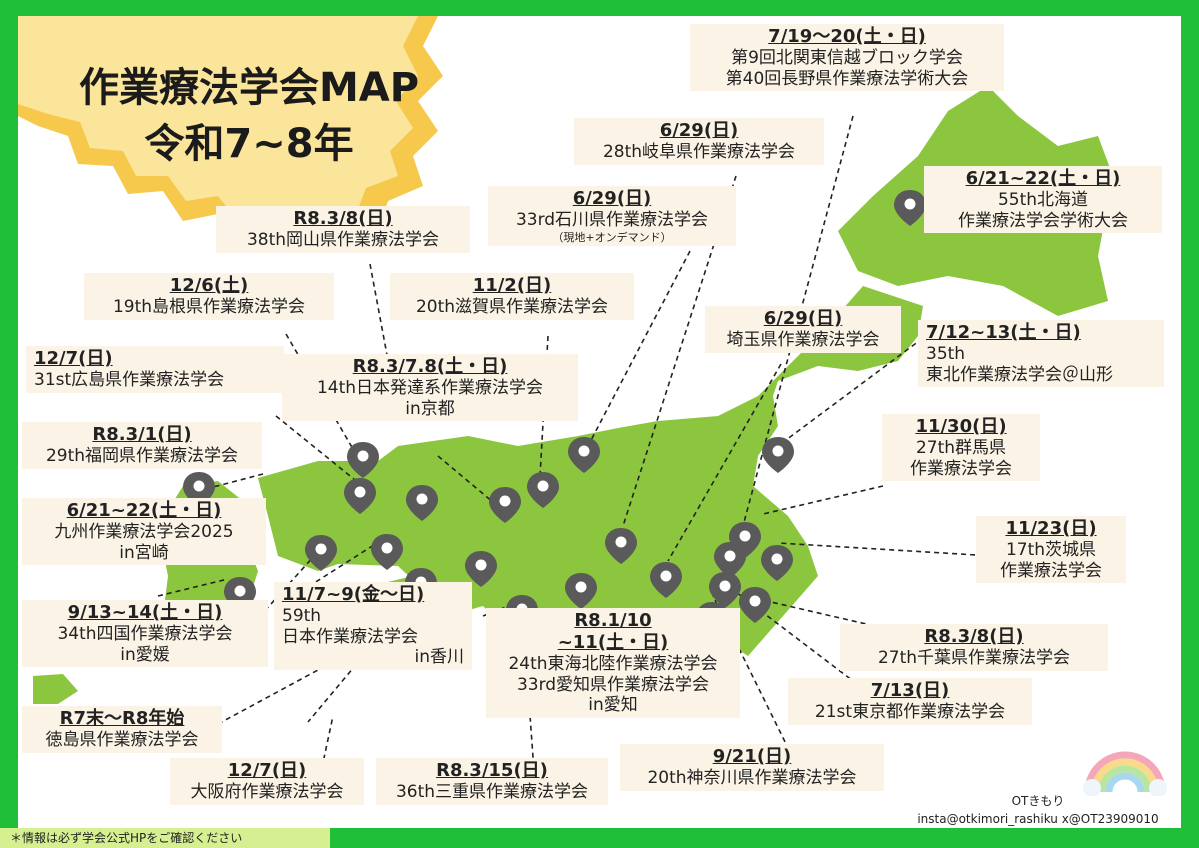 Image resolution: width=1199 pixels, height=848 pixels. Describe the element at coordinates (249, 88) in the screenshot. I see `title-line-1: 作業療法学会MAP` at that location.